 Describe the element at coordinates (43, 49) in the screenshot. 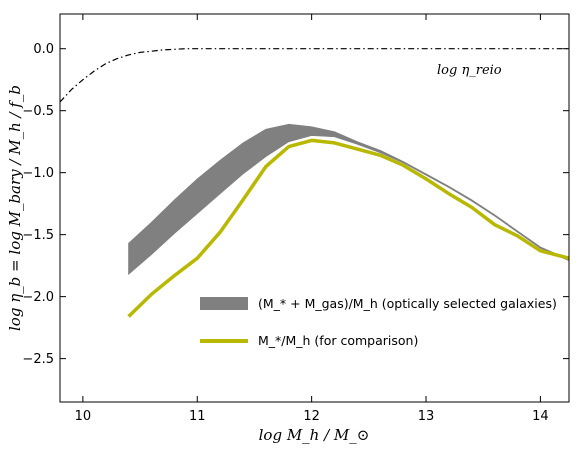

I see `y-tick-label-0: 0.0` at that location.